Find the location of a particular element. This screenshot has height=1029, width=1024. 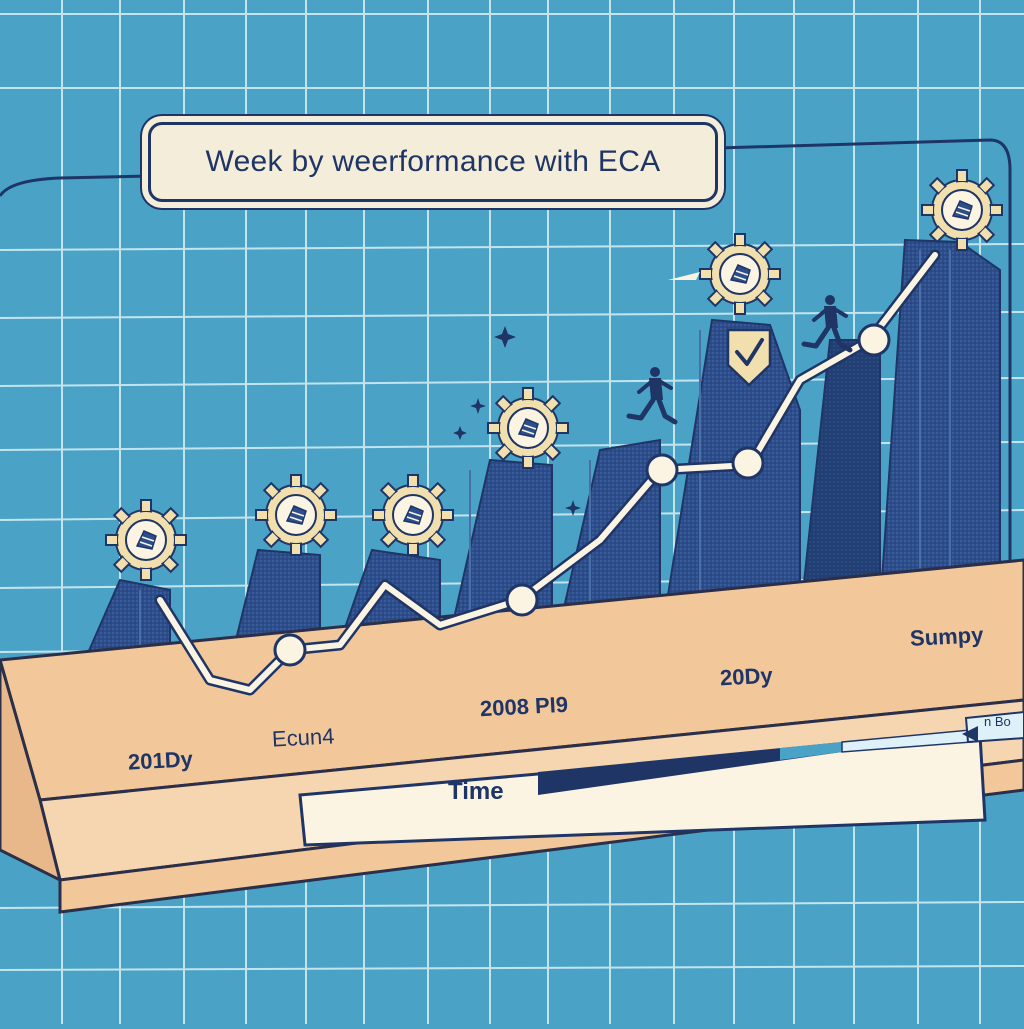

axis-label-4: 20Dy is located at coordinates (746, 677).